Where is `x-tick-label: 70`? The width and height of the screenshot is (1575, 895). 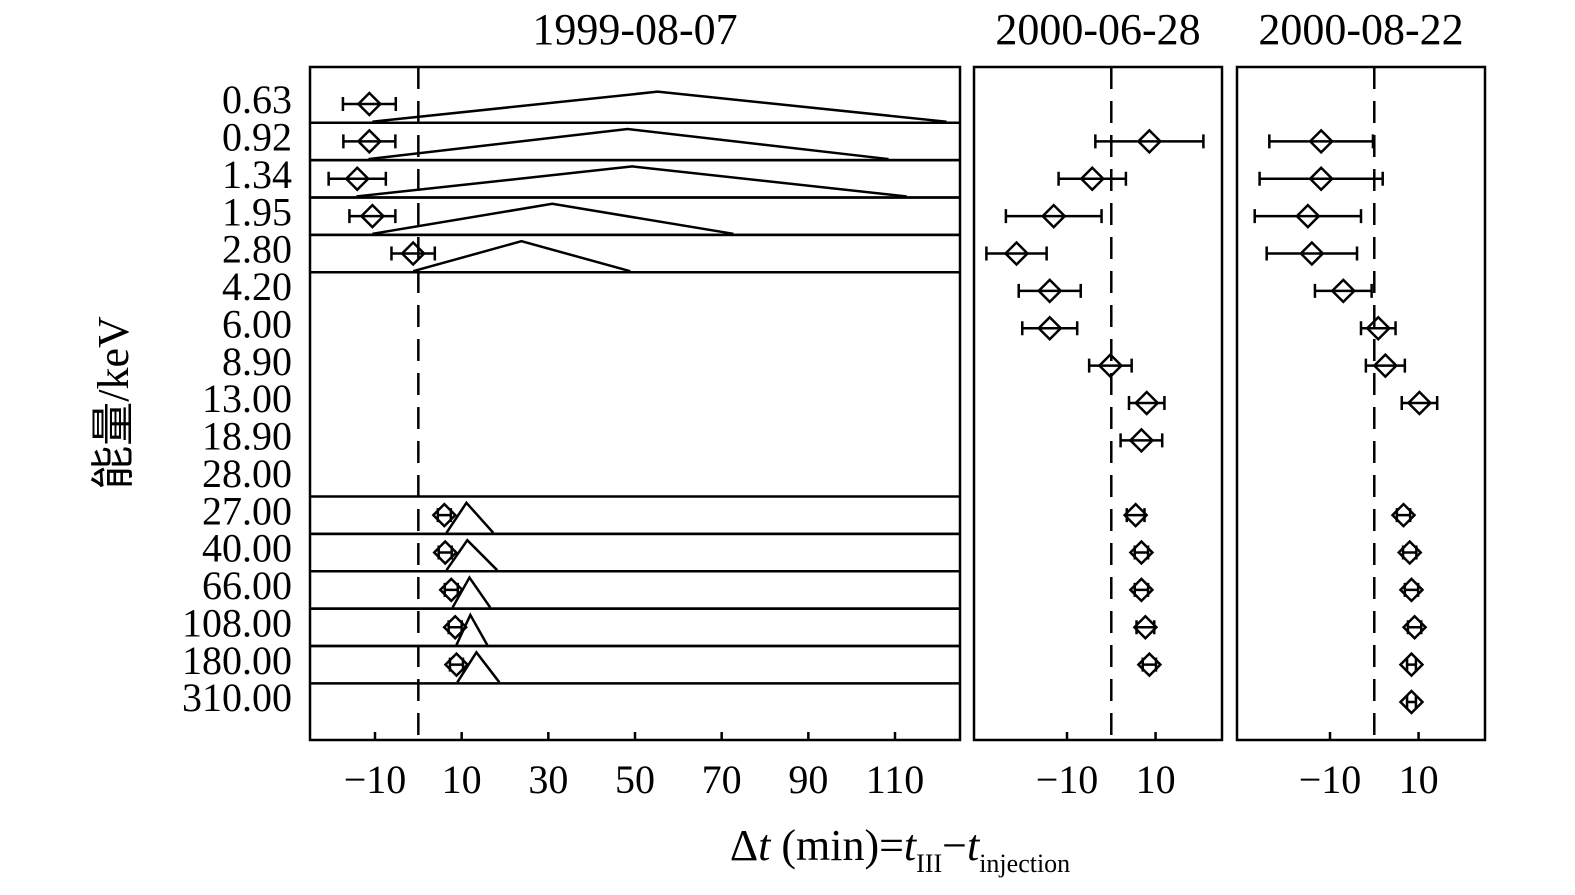 x-tick-label: 70 is located at coordinates (722, 779).